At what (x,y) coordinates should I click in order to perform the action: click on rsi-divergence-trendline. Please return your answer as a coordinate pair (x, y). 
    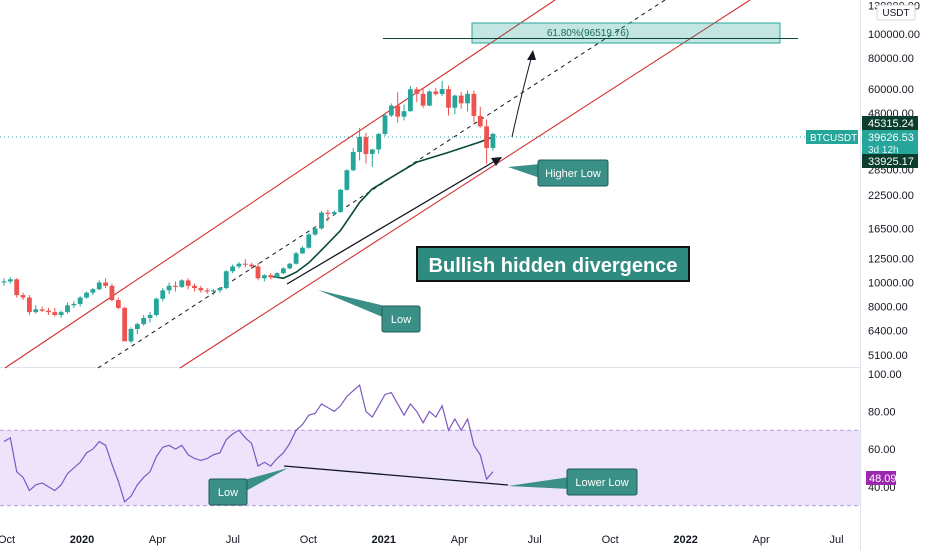
    Looking at the image, I should click on (396, 475).